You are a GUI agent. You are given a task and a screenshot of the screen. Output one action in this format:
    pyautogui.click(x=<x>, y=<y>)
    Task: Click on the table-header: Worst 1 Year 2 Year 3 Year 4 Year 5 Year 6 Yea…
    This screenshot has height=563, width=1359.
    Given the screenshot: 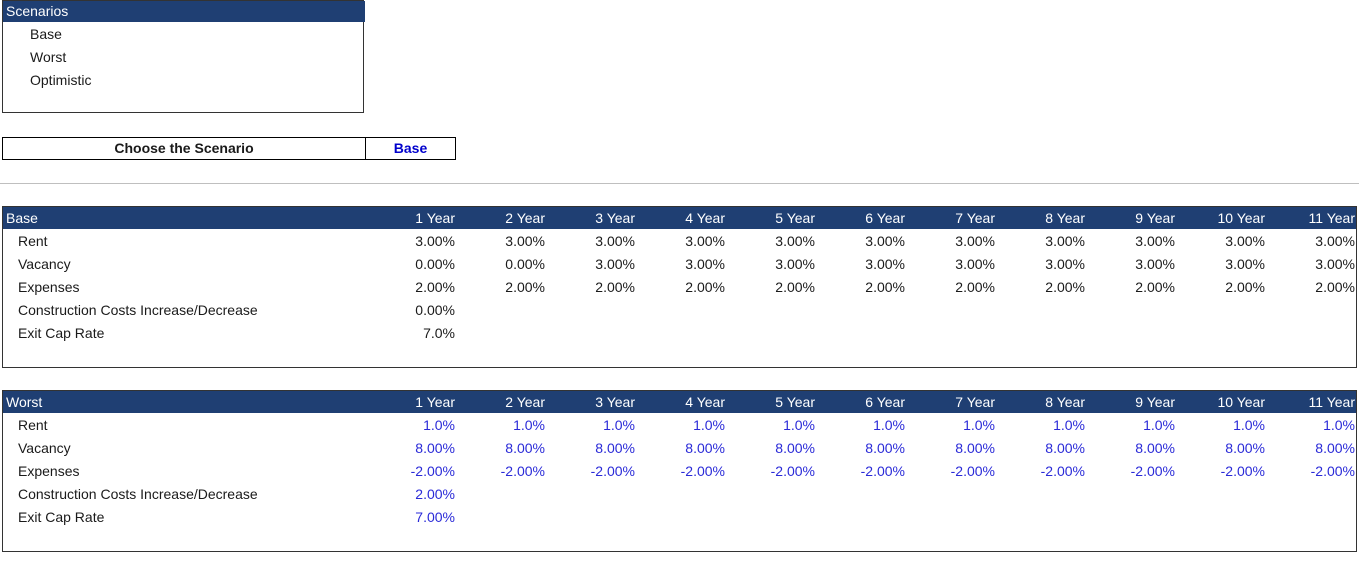 What is the action you would take?
    pyautogui.click(x=679, y=402)
    